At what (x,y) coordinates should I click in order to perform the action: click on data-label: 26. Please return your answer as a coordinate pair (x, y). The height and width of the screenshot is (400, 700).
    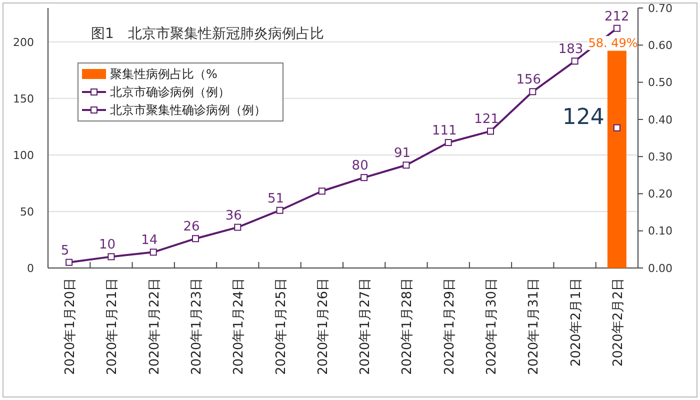
    Looking at the image, I should click on (191, 227).